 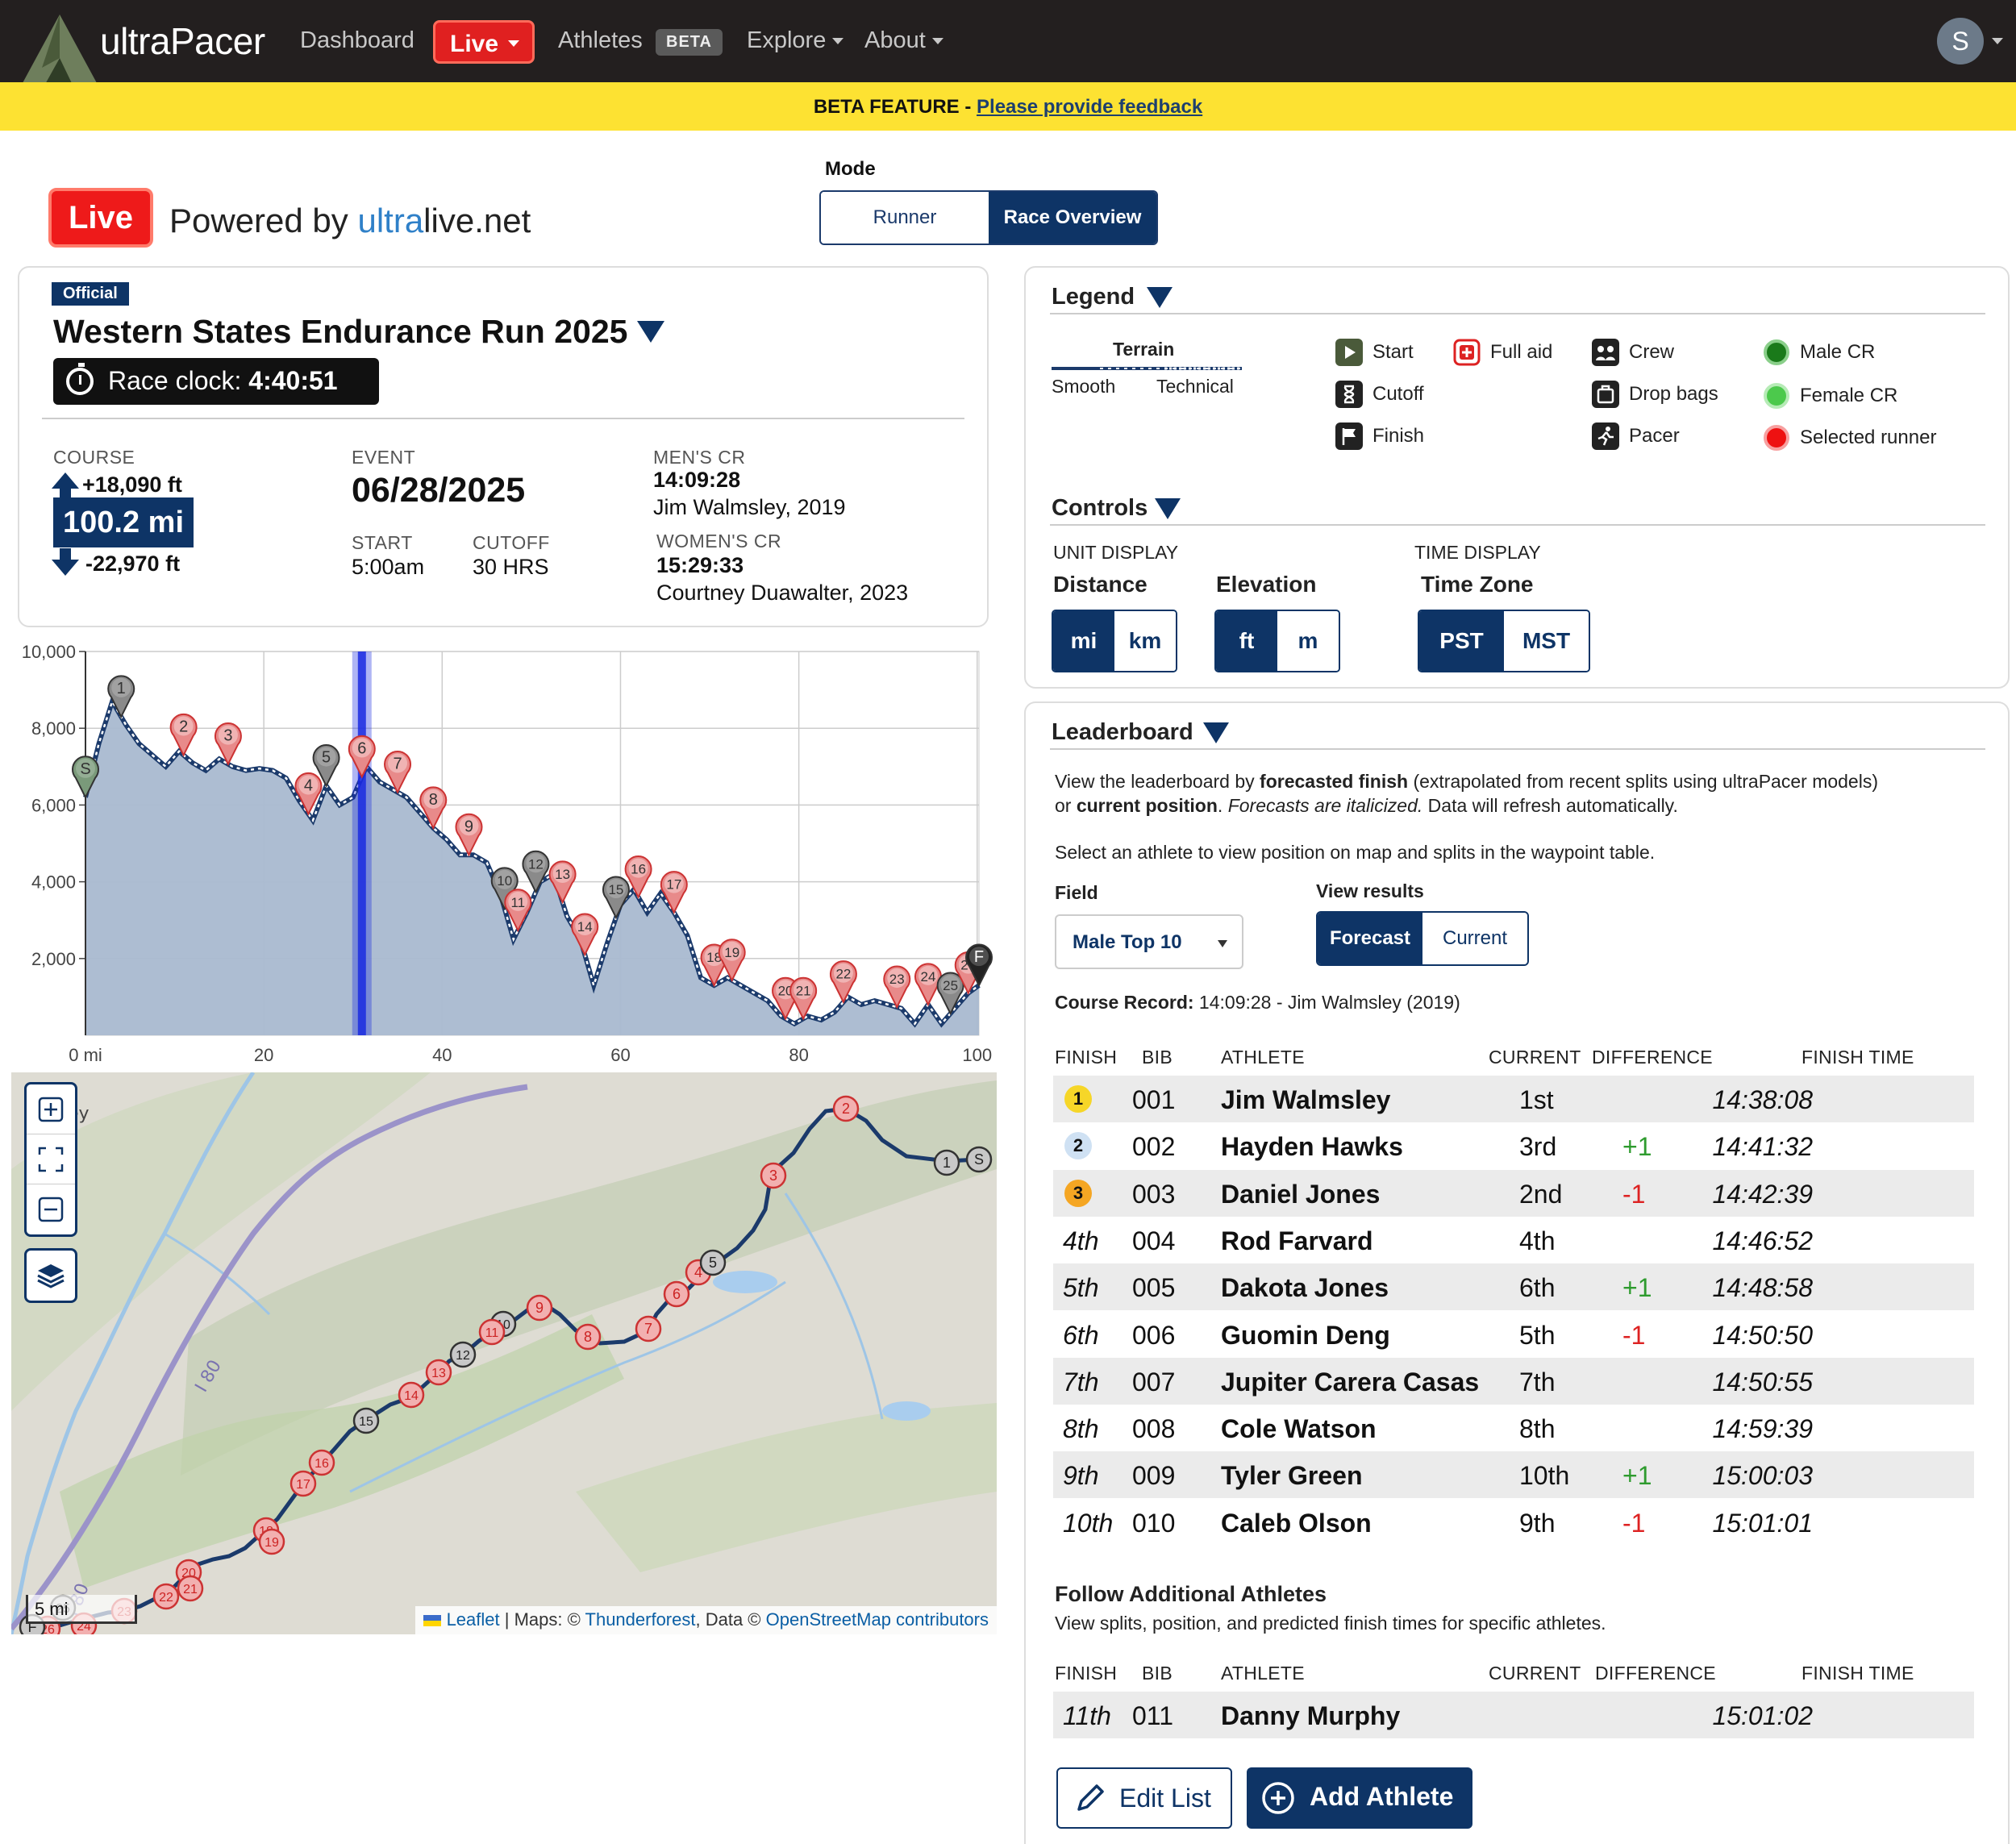 I want to click on waypoint-marker: 19, so click(x=732, y=961).